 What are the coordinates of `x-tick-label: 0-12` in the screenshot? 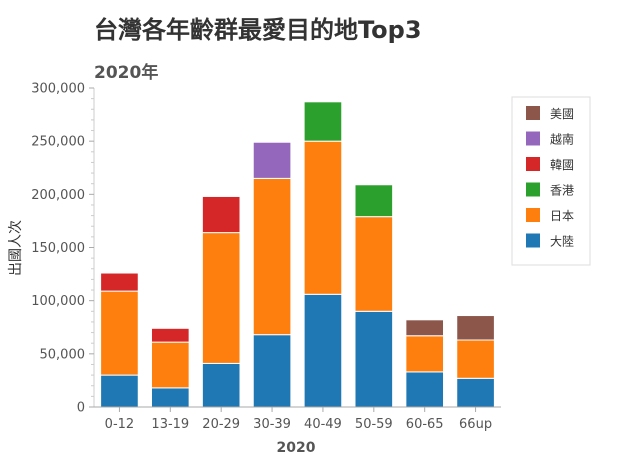 It's located at (120, 424).